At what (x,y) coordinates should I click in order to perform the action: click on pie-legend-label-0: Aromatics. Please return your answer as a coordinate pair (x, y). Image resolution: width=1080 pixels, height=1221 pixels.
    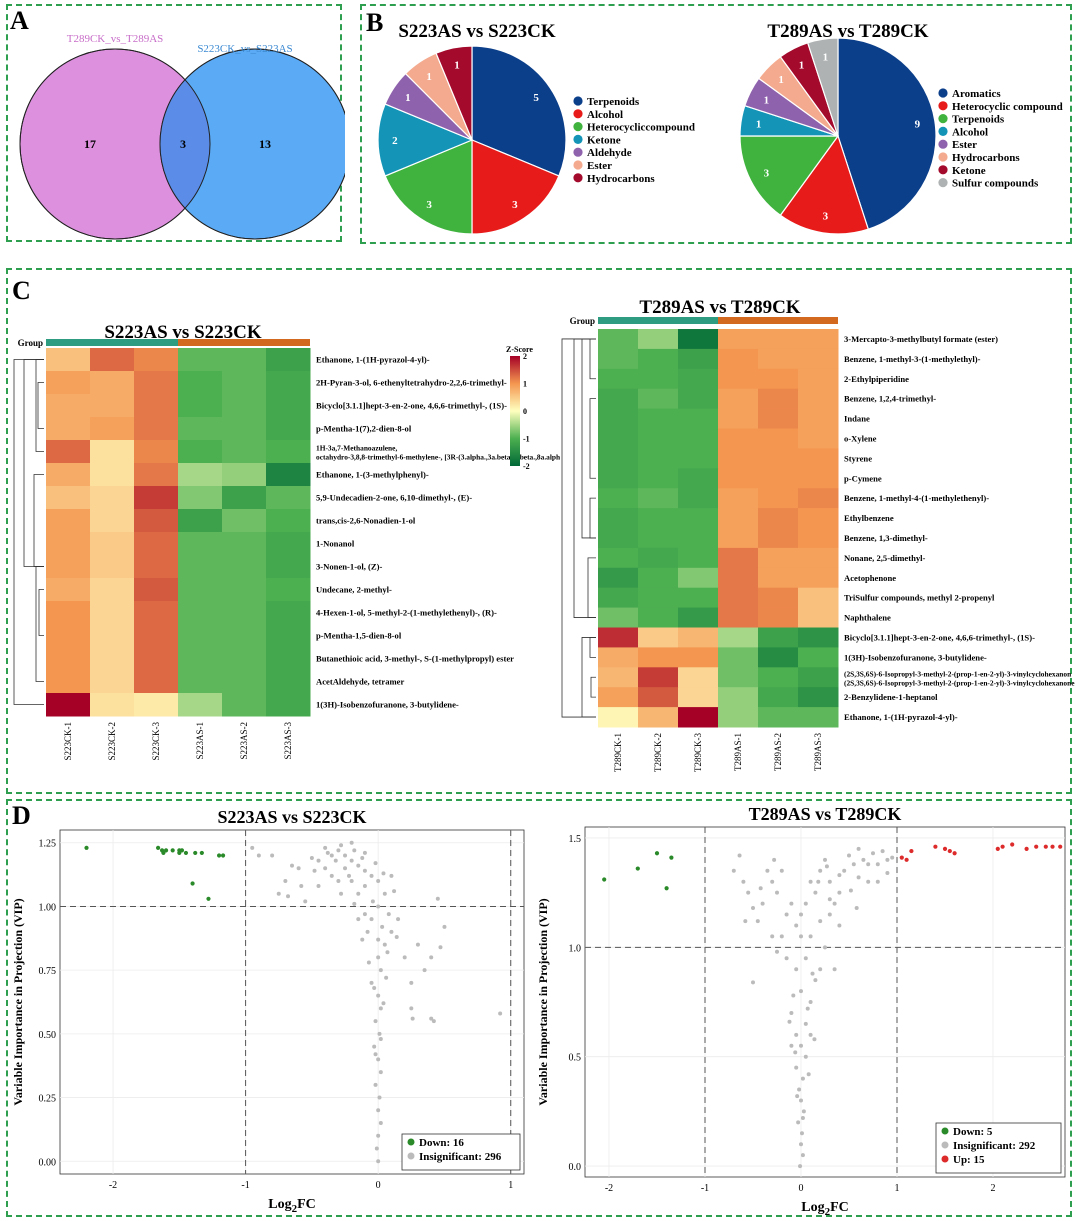
    Looking at the image, I should click on (976, 94).